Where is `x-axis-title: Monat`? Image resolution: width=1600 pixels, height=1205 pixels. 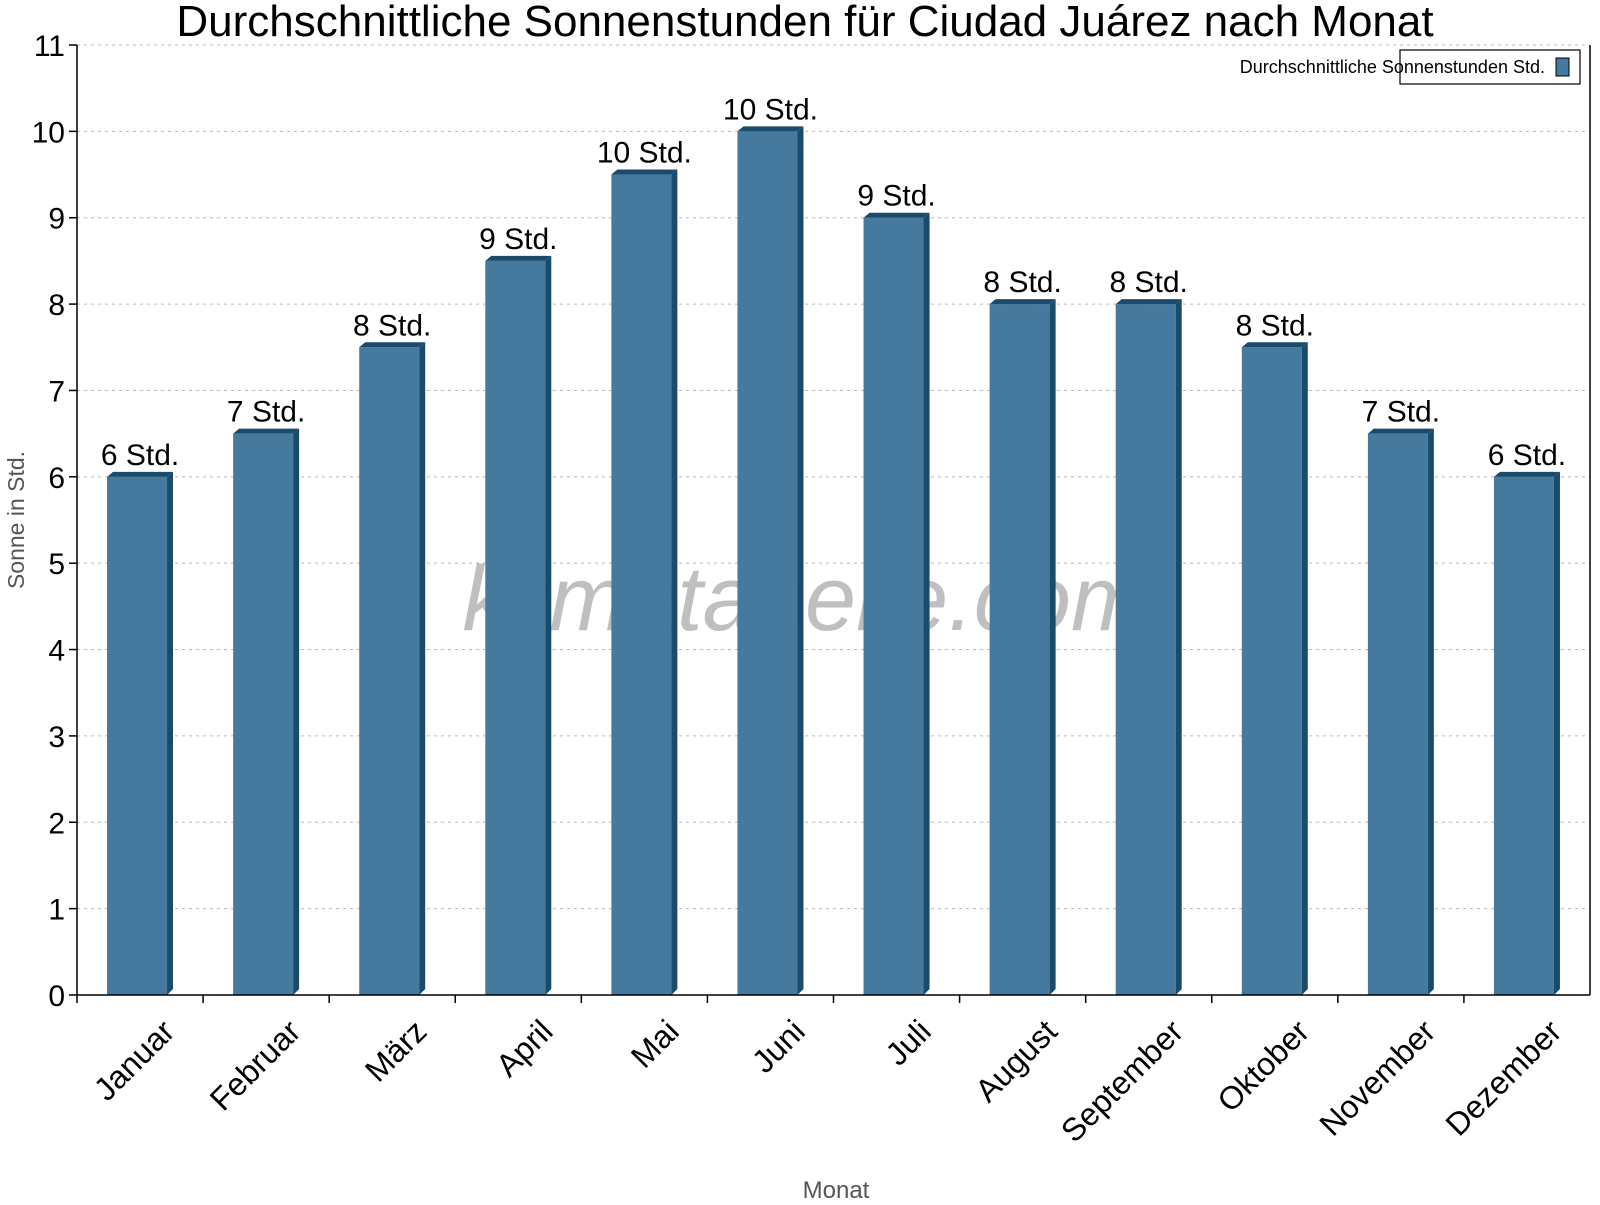
x-axis-title: Monat is located at coordinates (836, 1188).